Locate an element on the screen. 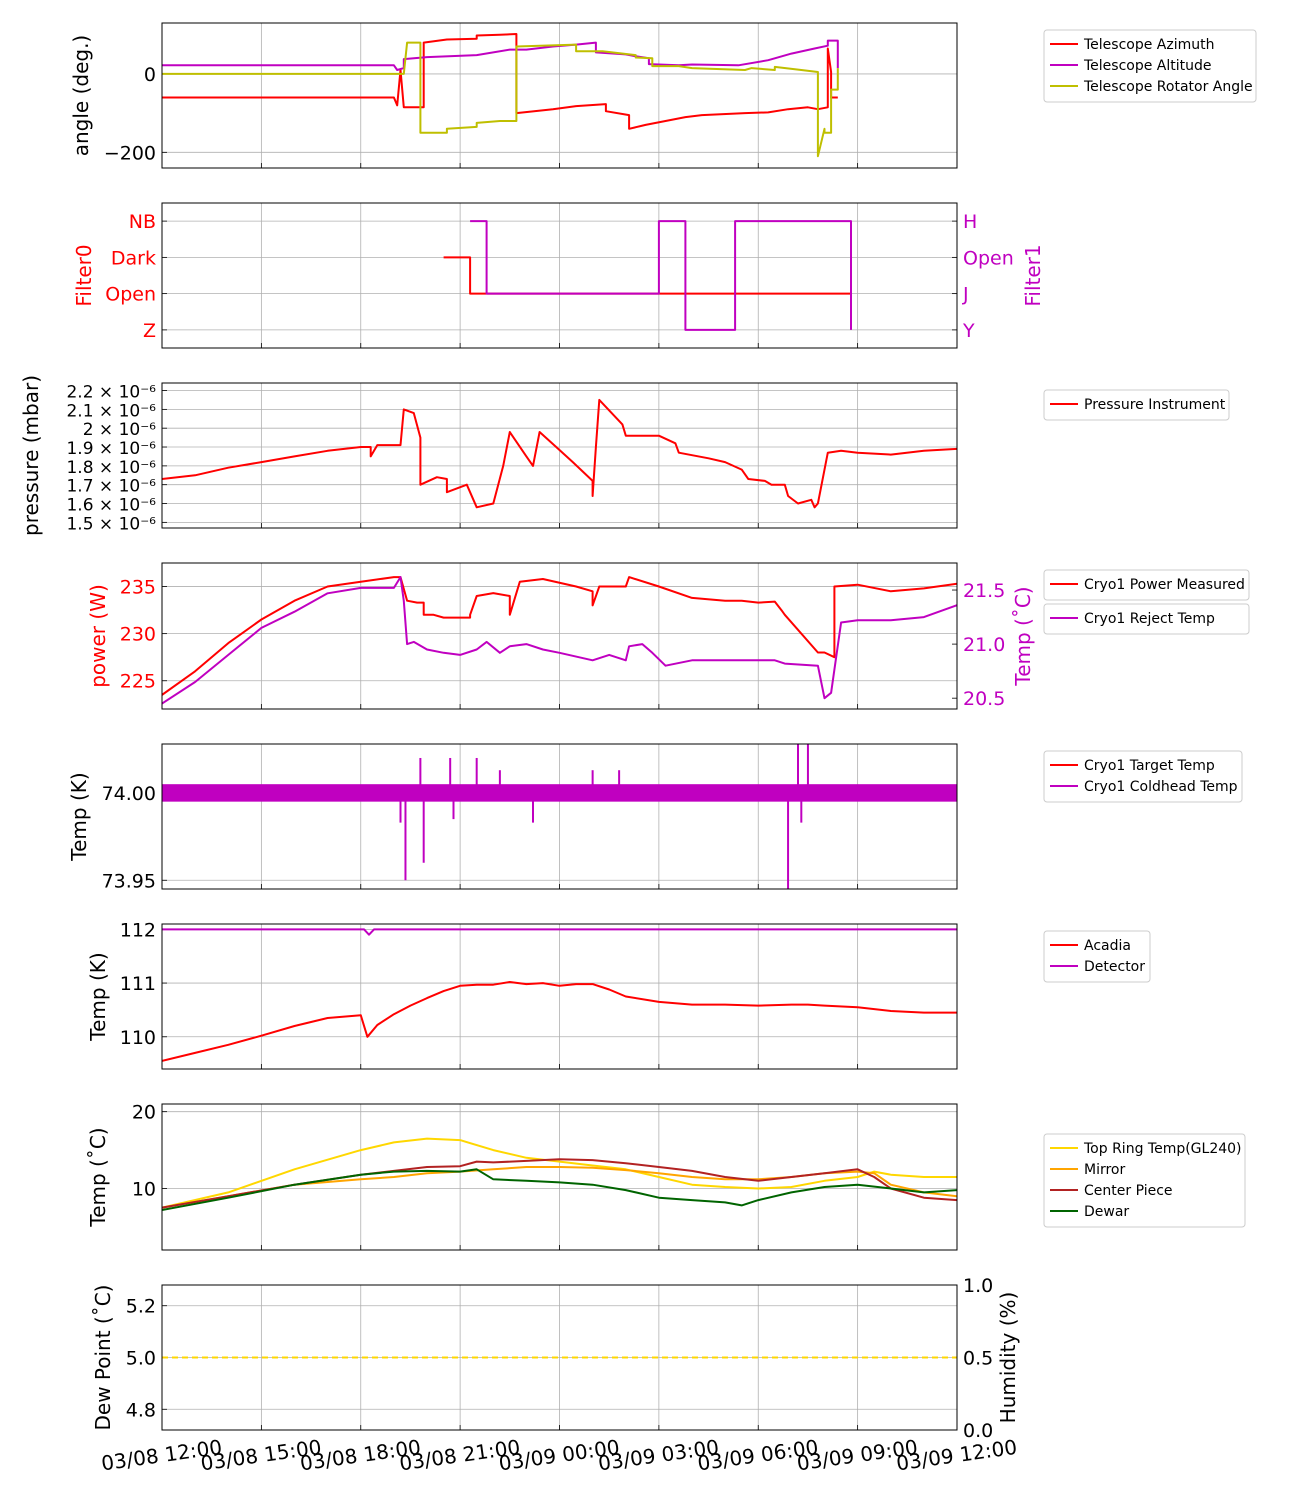 The height and width of the screenshot is (1500, 1300). y-tick-label: 5.0 is located at coordinates (141, 1359).